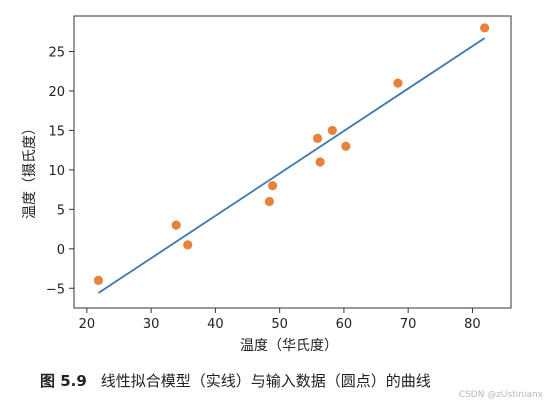 This screenshot has width=551, height=404. I want to click on y-tick-label: 5, so click(61, 210).